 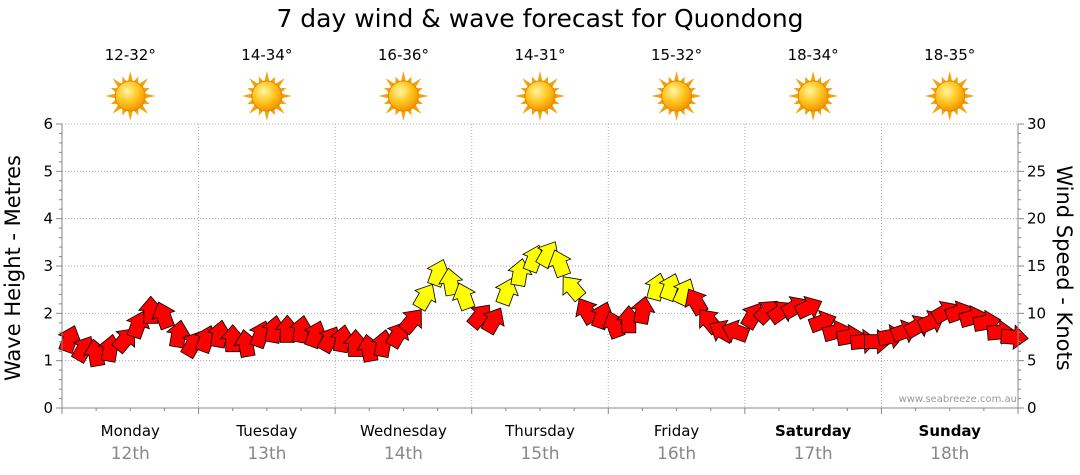 What do you see at coordinates (813, 454) in the screenshot?
I see `day-date: 17th` at bounding box center [813, 454].